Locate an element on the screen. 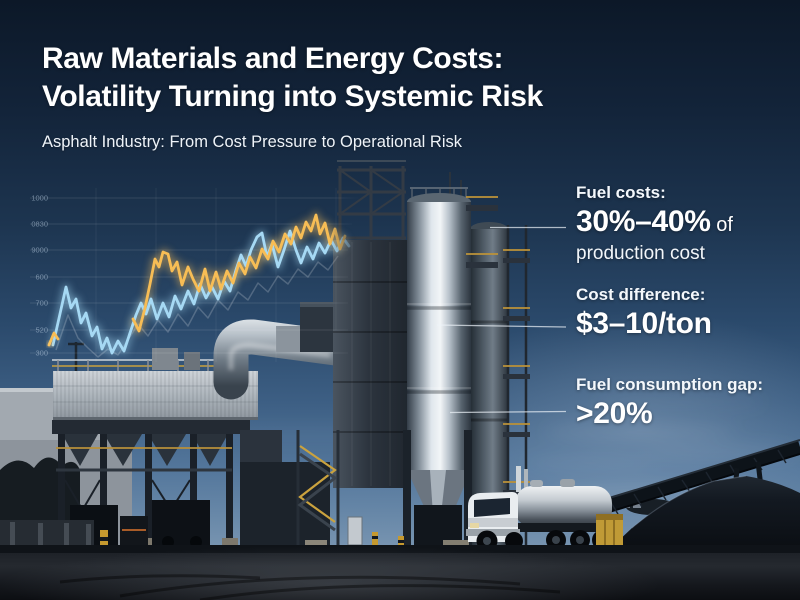  stat-detail: production cost is located at coordinates (640, 253).